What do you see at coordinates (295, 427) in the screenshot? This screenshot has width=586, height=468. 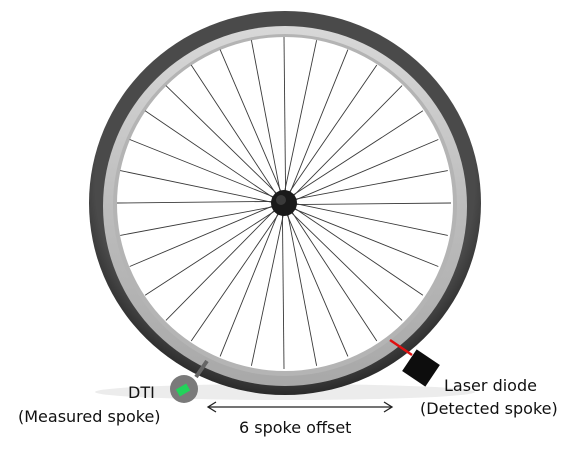 I see `offset-label: 6 spoke offset` at bounding box center [295, 427].